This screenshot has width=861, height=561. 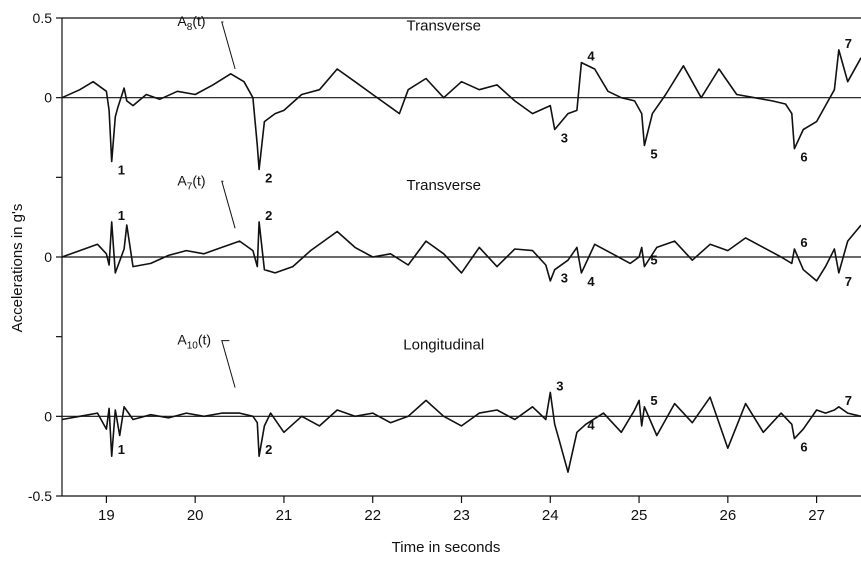 What do you see at coordinates (284, 515) in the screenshot?
I see `x-tick-label: 21` at bounding box center [284, 515].